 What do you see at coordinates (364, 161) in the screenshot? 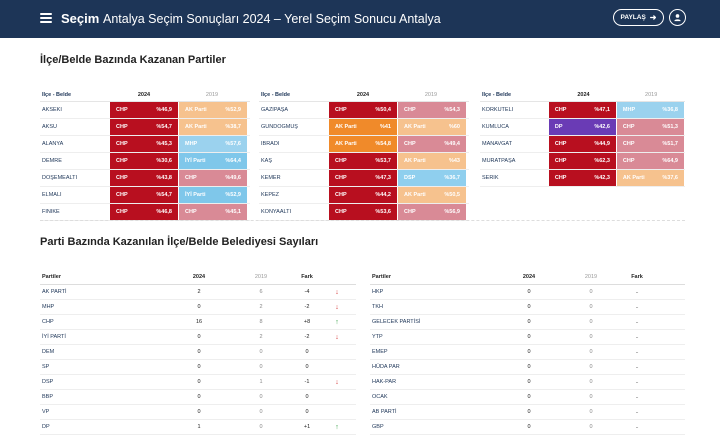
I see `table-row: KAŞ CHP %53,7 AK Parti %43` at bounding box center [364, 161].